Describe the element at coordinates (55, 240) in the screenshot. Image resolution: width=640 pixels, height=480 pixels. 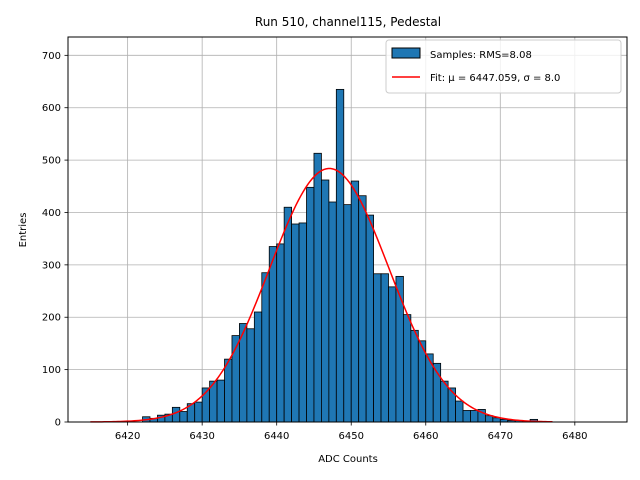
I see `y-axis-ticks: 0 100 200 300 400 500 600 700` at that location.